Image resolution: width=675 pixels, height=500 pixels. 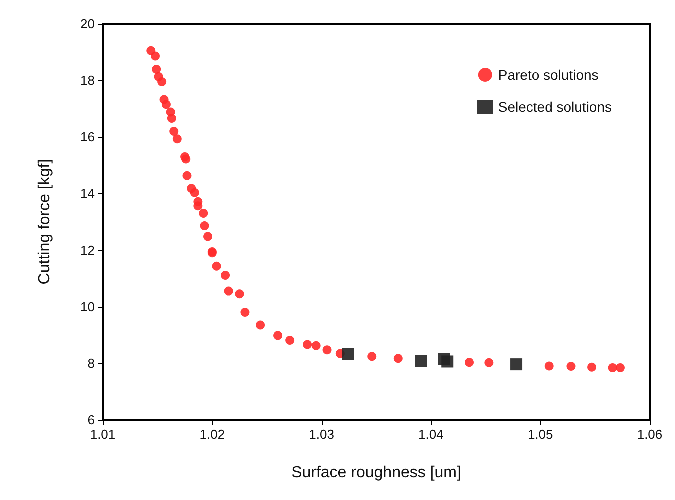 I want to click on y-tick-label: 20, so click(x=87, y=24).